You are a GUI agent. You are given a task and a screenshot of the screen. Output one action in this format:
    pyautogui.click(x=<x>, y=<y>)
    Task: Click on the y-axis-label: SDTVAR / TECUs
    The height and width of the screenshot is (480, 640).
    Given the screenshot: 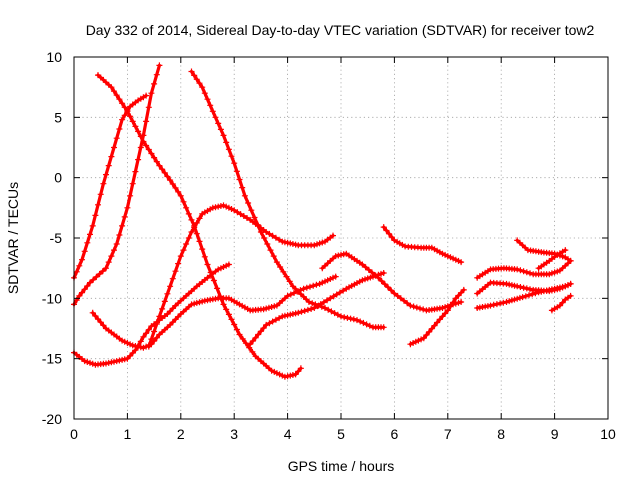 What is the action you would take?
    pyautogui.click(x=13, y=238)
    